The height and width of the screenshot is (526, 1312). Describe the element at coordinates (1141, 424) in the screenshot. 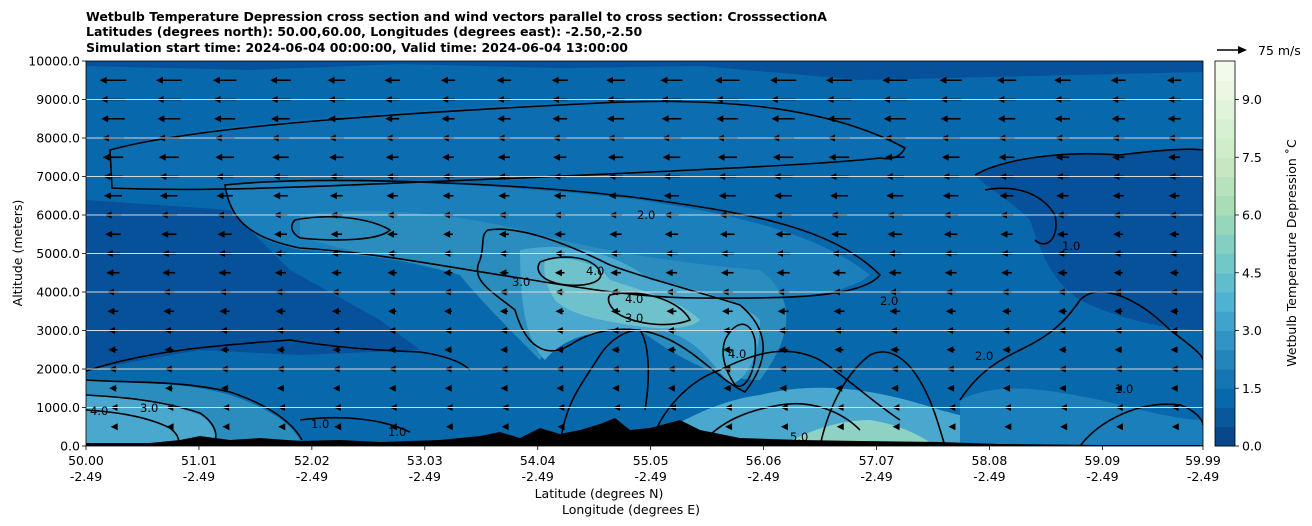

I see `contour-right-lower` at that location.